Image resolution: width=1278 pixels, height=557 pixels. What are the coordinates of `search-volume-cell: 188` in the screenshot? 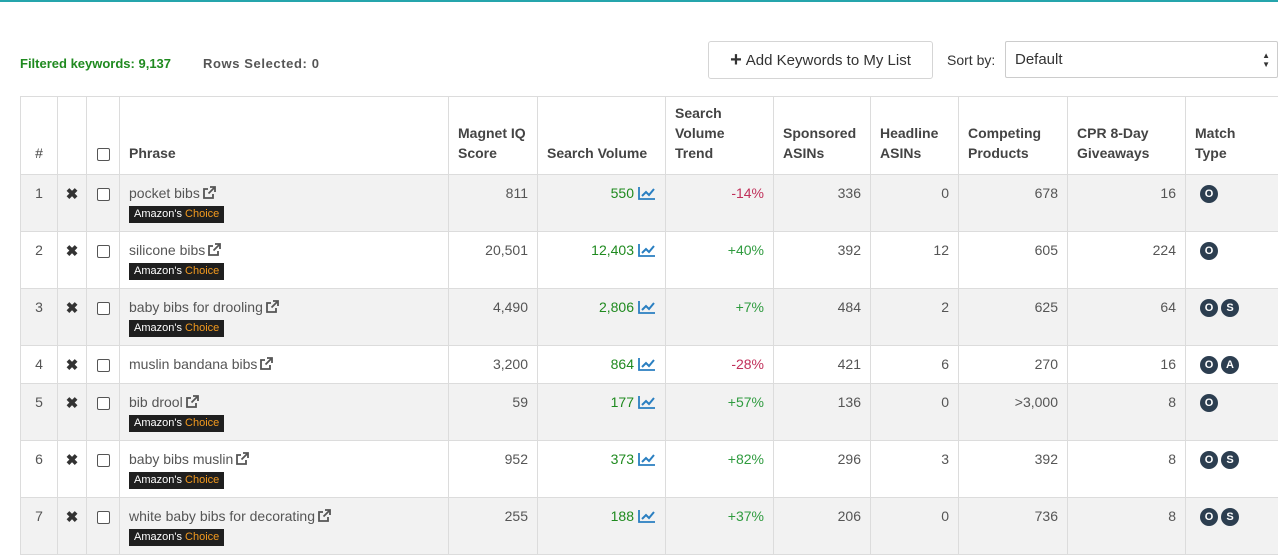 It's located at (601, 526).